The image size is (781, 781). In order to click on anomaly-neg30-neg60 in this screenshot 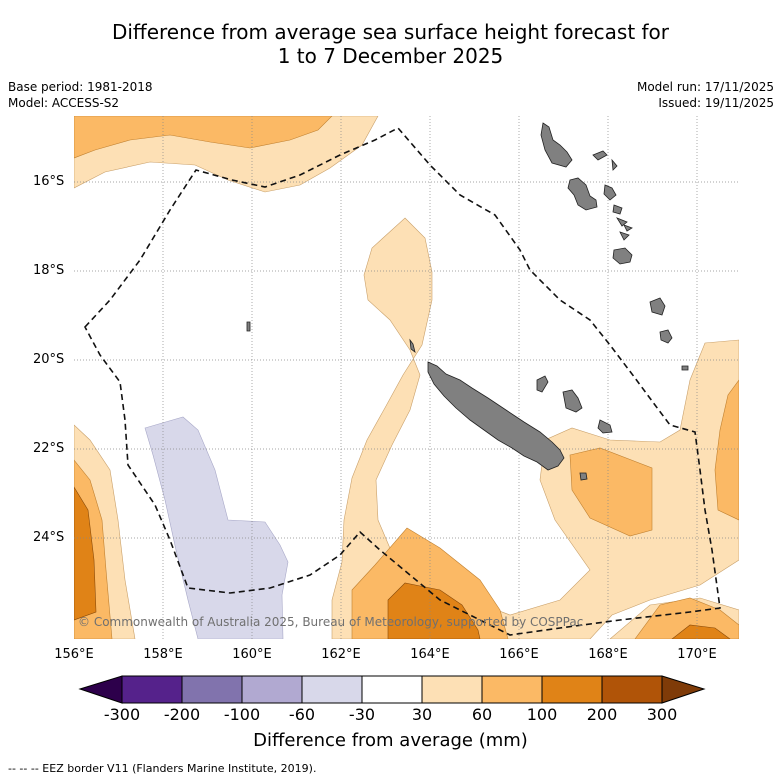, I will do `click(216, 527)`.